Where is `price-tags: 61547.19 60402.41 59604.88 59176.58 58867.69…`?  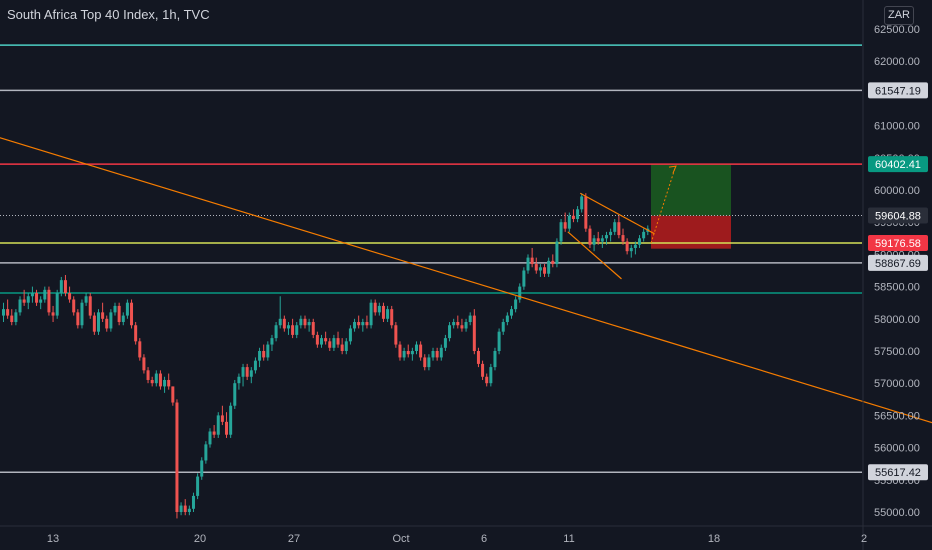 price-tags: 61547.19 60402.41 59604.88 59176.58 58867.69… is located at coordinates (898, 281).